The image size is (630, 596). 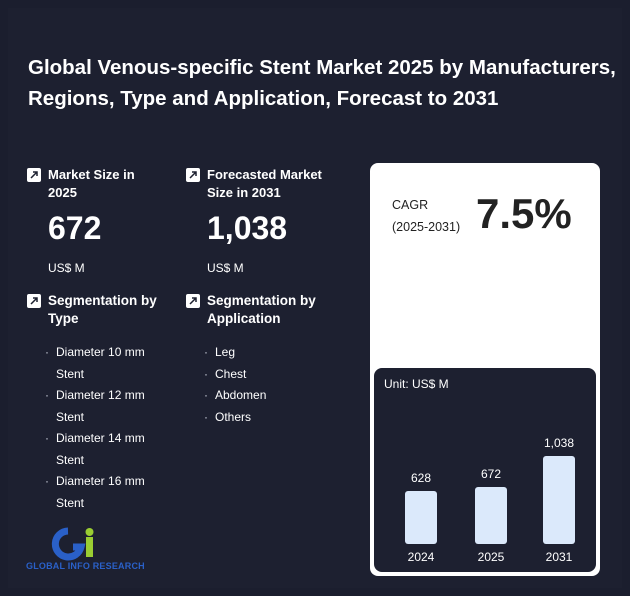 I want to click on list-item: Chest, so click(x=270, y=375).